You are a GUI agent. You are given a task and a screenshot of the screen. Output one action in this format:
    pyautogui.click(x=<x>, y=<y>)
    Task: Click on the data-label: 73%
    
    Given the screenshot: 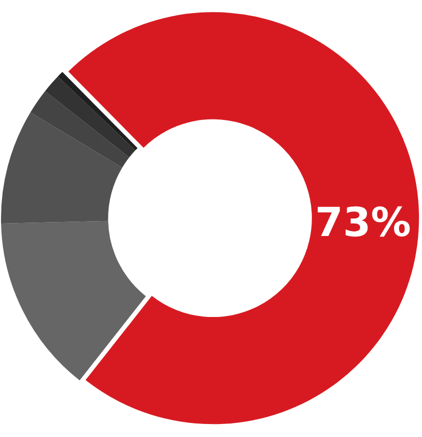 What is the action you would take?
    pyautogui.click(x=363, y=223)
    